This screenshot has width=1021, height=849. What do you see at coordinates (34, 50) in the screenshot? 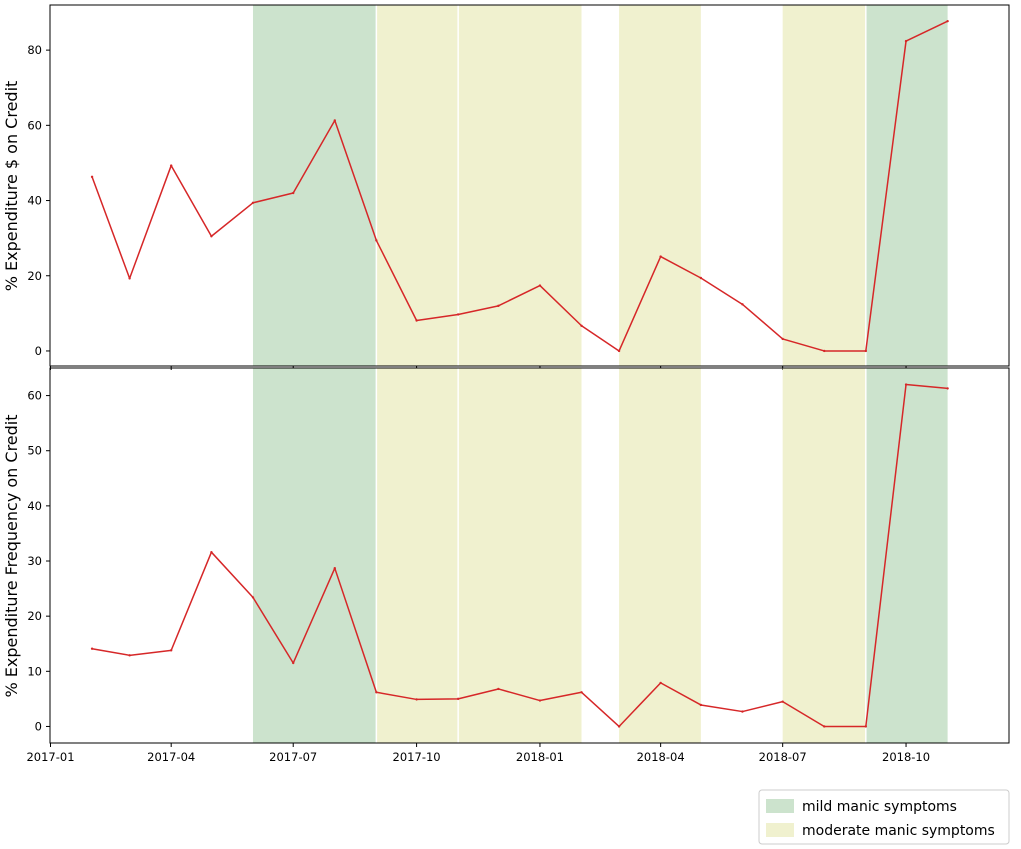
I see `y-tick-label: 80` at bounding box center [34, 50].